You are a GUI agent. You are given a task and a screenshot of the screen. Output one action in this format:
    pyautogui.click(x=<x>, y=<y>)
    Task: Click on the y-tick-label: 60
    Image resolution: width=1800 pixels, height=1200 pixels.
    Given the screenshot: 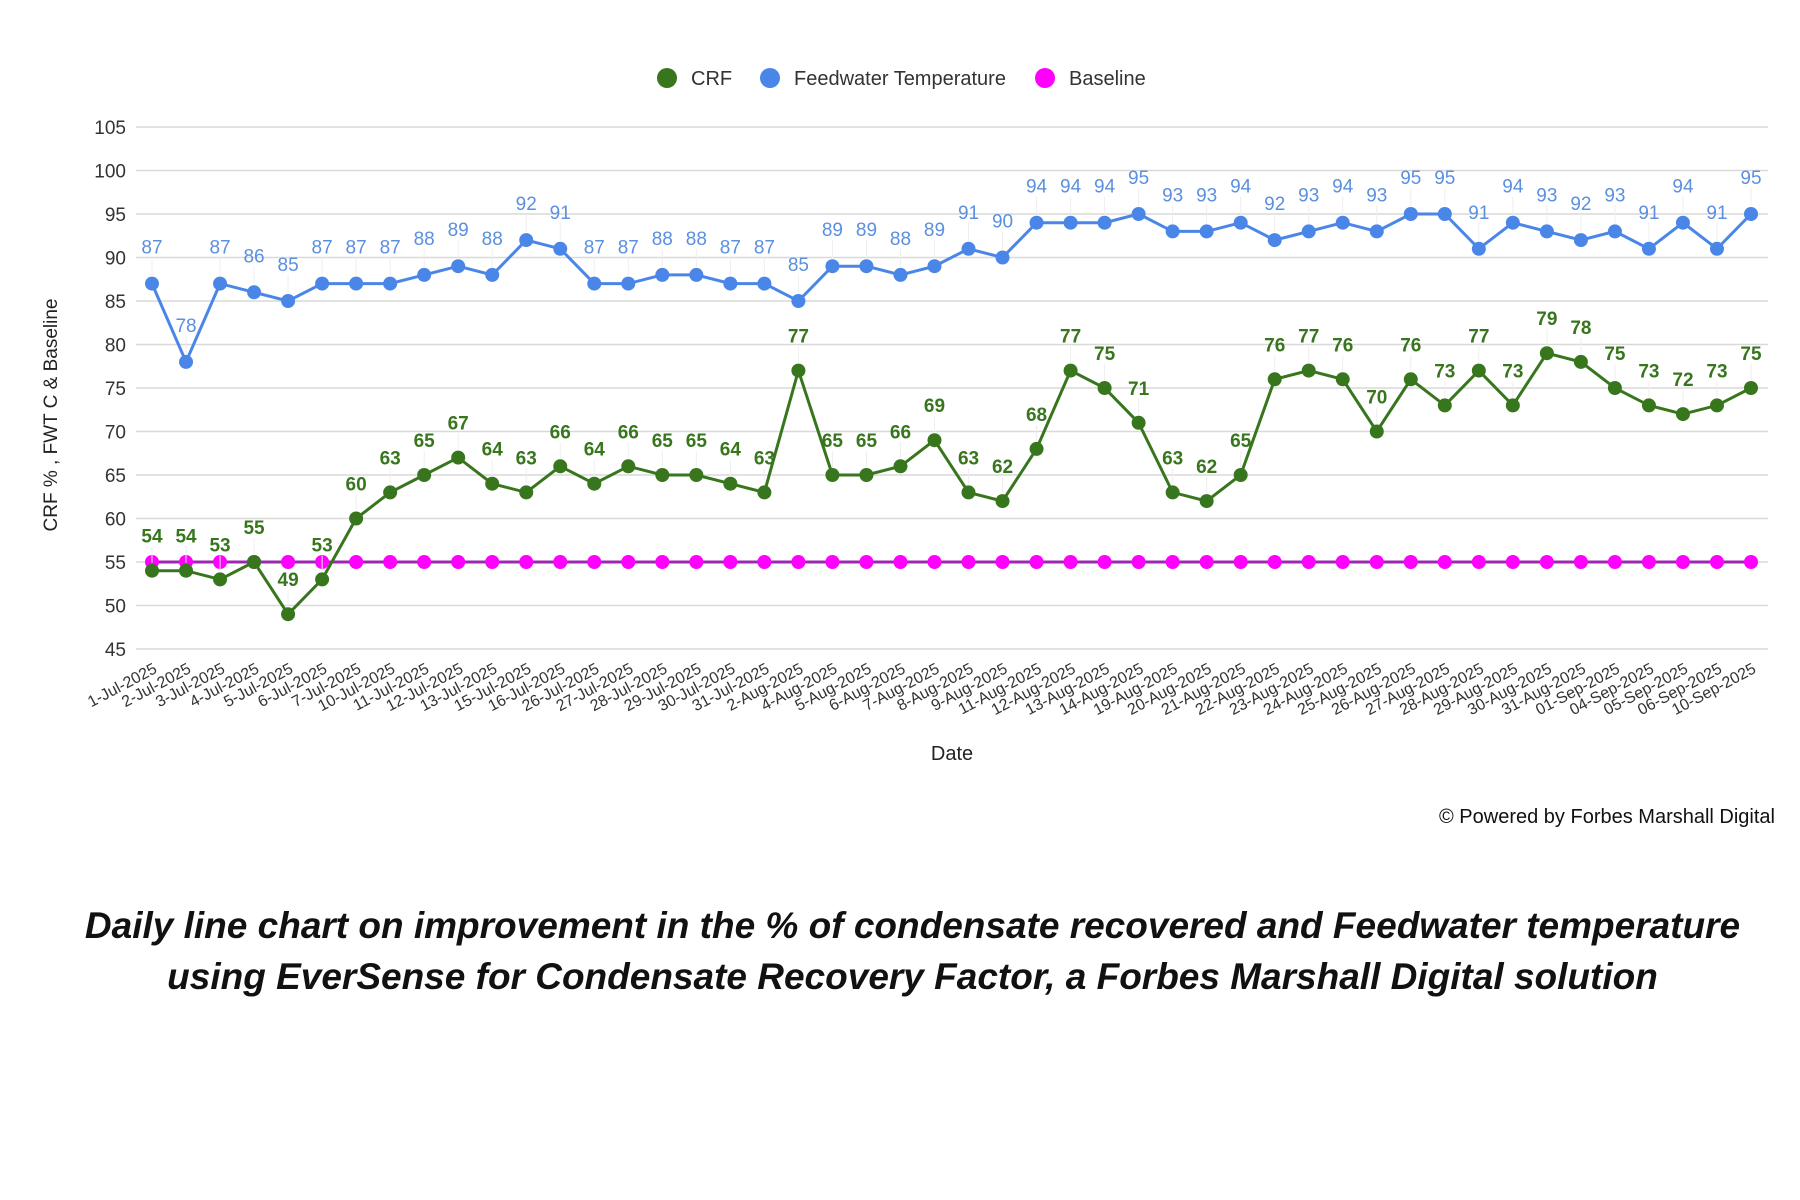 What is the action you would take?
    pyautogui.click(x=115, y=520)
    